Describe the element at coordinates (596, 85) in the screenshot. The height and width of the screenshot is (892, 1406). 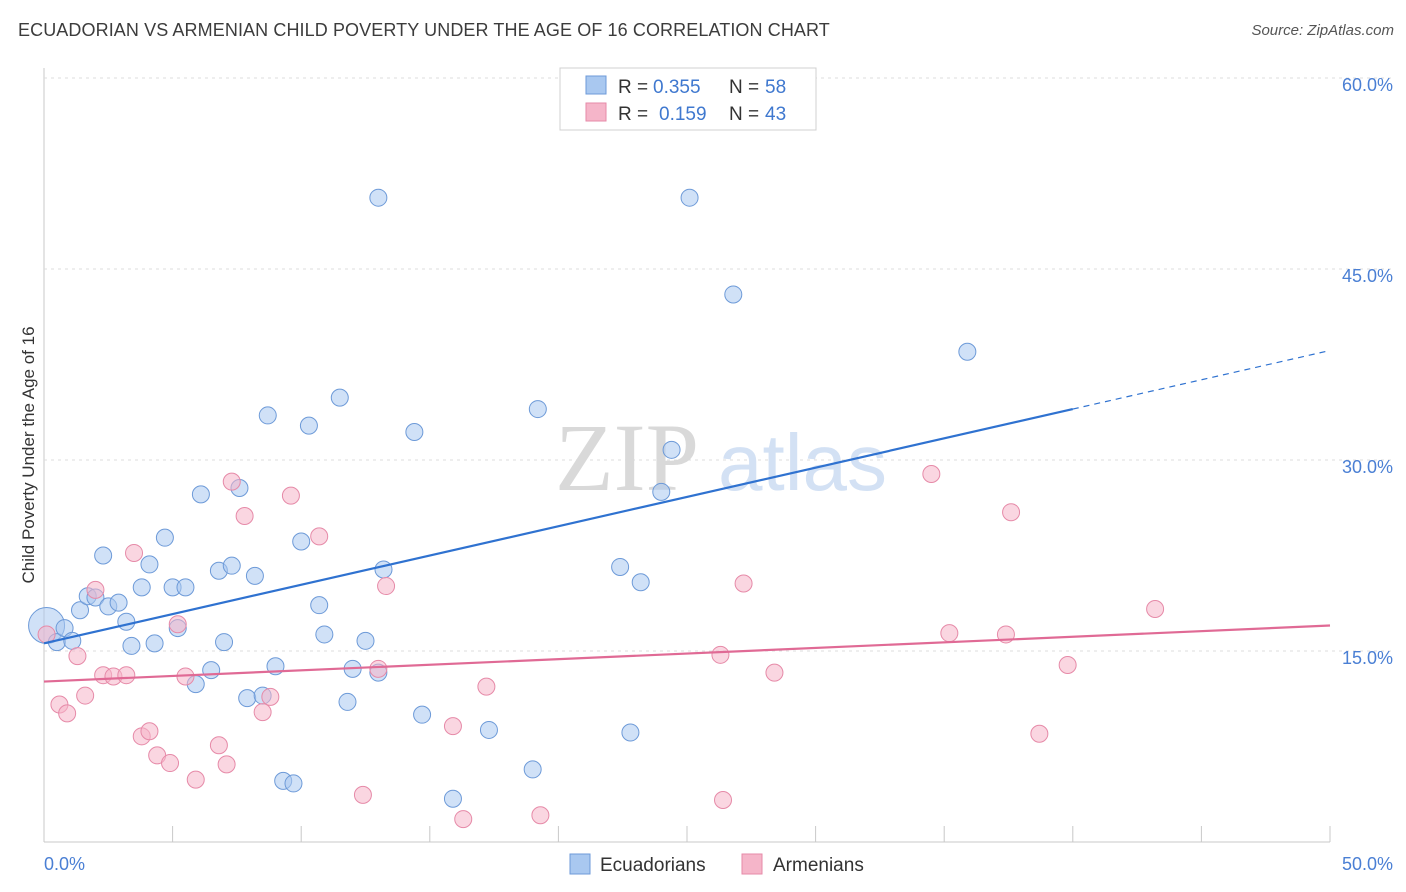
I see `legend-swatch-ecuadorians` at that location.